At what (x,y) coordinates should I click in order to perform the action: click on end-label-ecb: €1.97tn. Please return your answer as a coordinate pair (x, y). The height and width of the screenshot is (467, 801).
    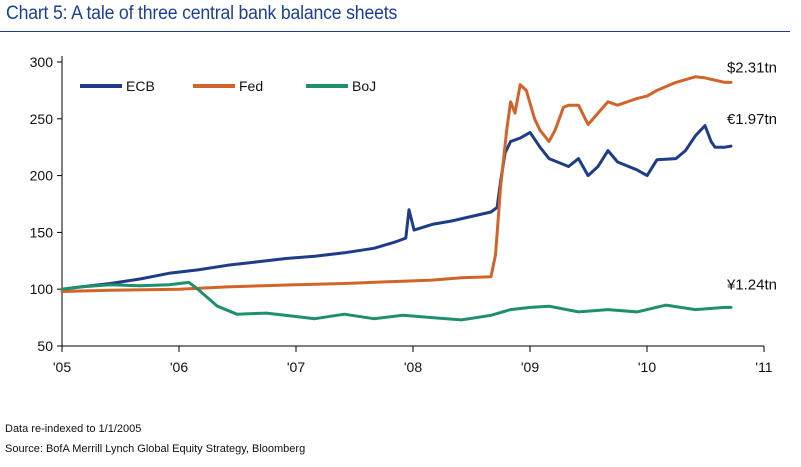
    Looking at the image, I should click on (752, 119).